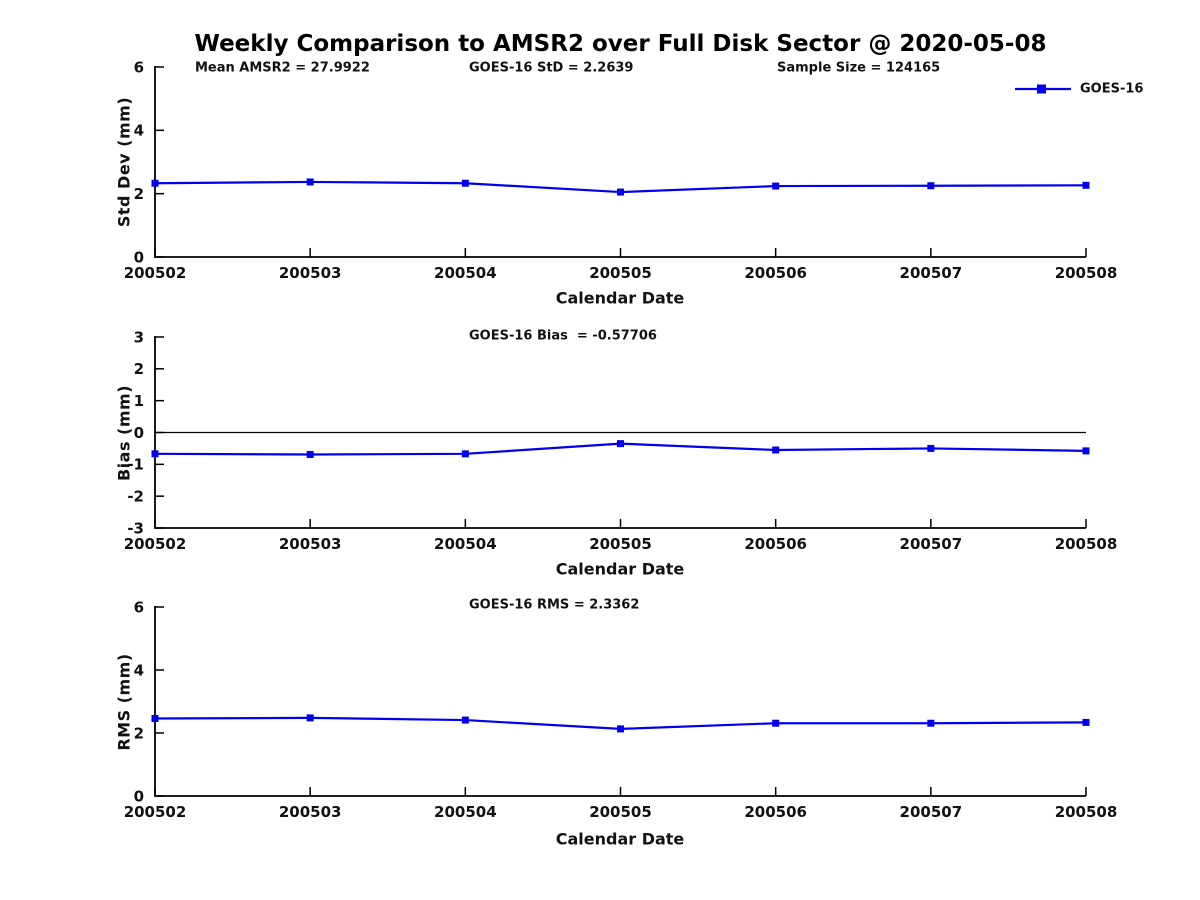 Image resolution: width=1200 pixels, height=900 pixels. I want to click on annotation-sample-size: Sample Size = 124165, so click(859, 68).